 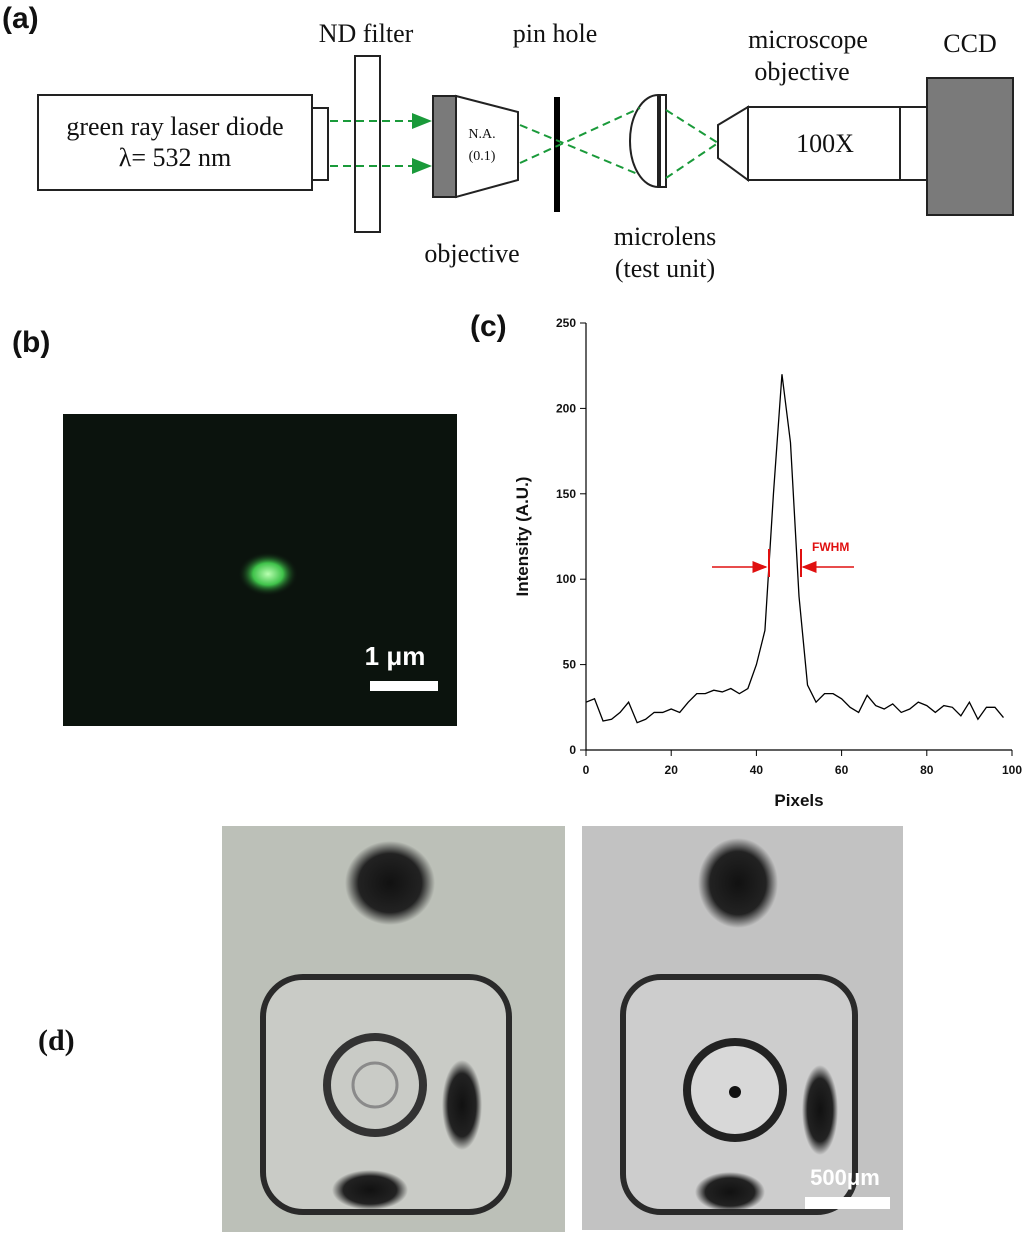 I want to click on laser-beam, so click(x=524, y=143).